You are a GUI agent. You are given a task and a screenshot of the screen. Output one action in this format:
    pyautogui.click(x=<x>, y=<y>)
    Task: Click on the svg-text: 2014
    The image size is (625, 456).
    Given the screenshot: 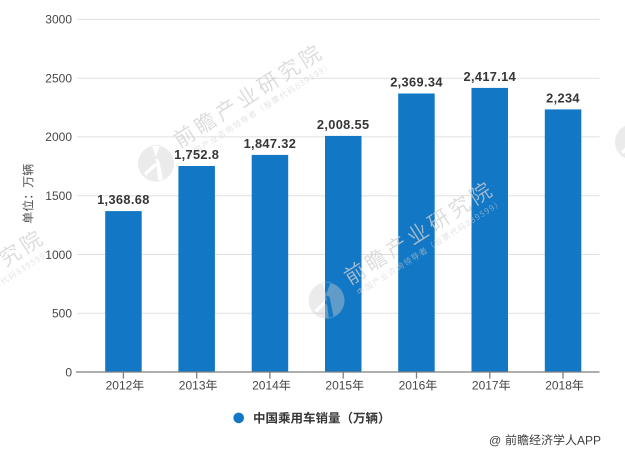 What is the action you would take?
    pyautogui.click(x=265, y=386)
    